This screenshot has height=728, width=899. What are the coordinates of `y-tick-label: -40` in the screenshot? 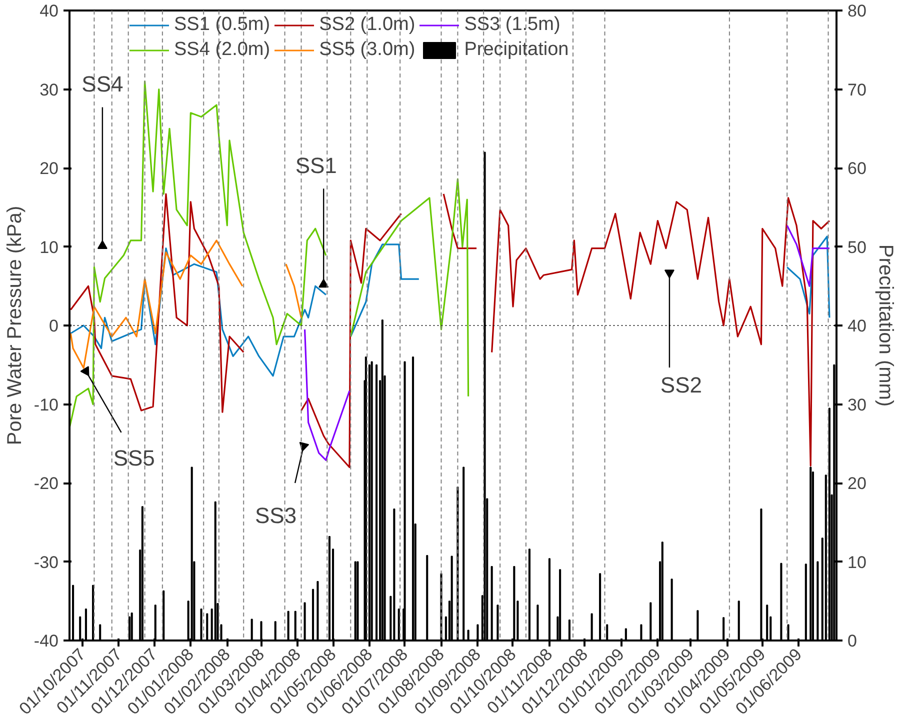 It's located at (46, 641).